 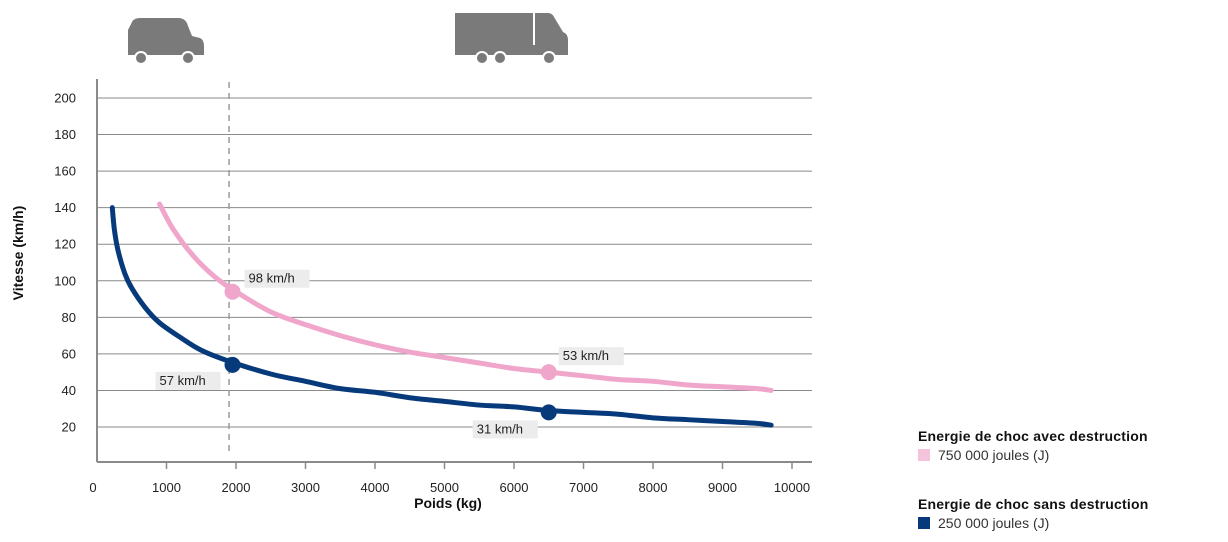 What do you see at coordinates (69, 353) in the screenshot?
I see `y-tick-label: 60` at bounding box center [69, 353].